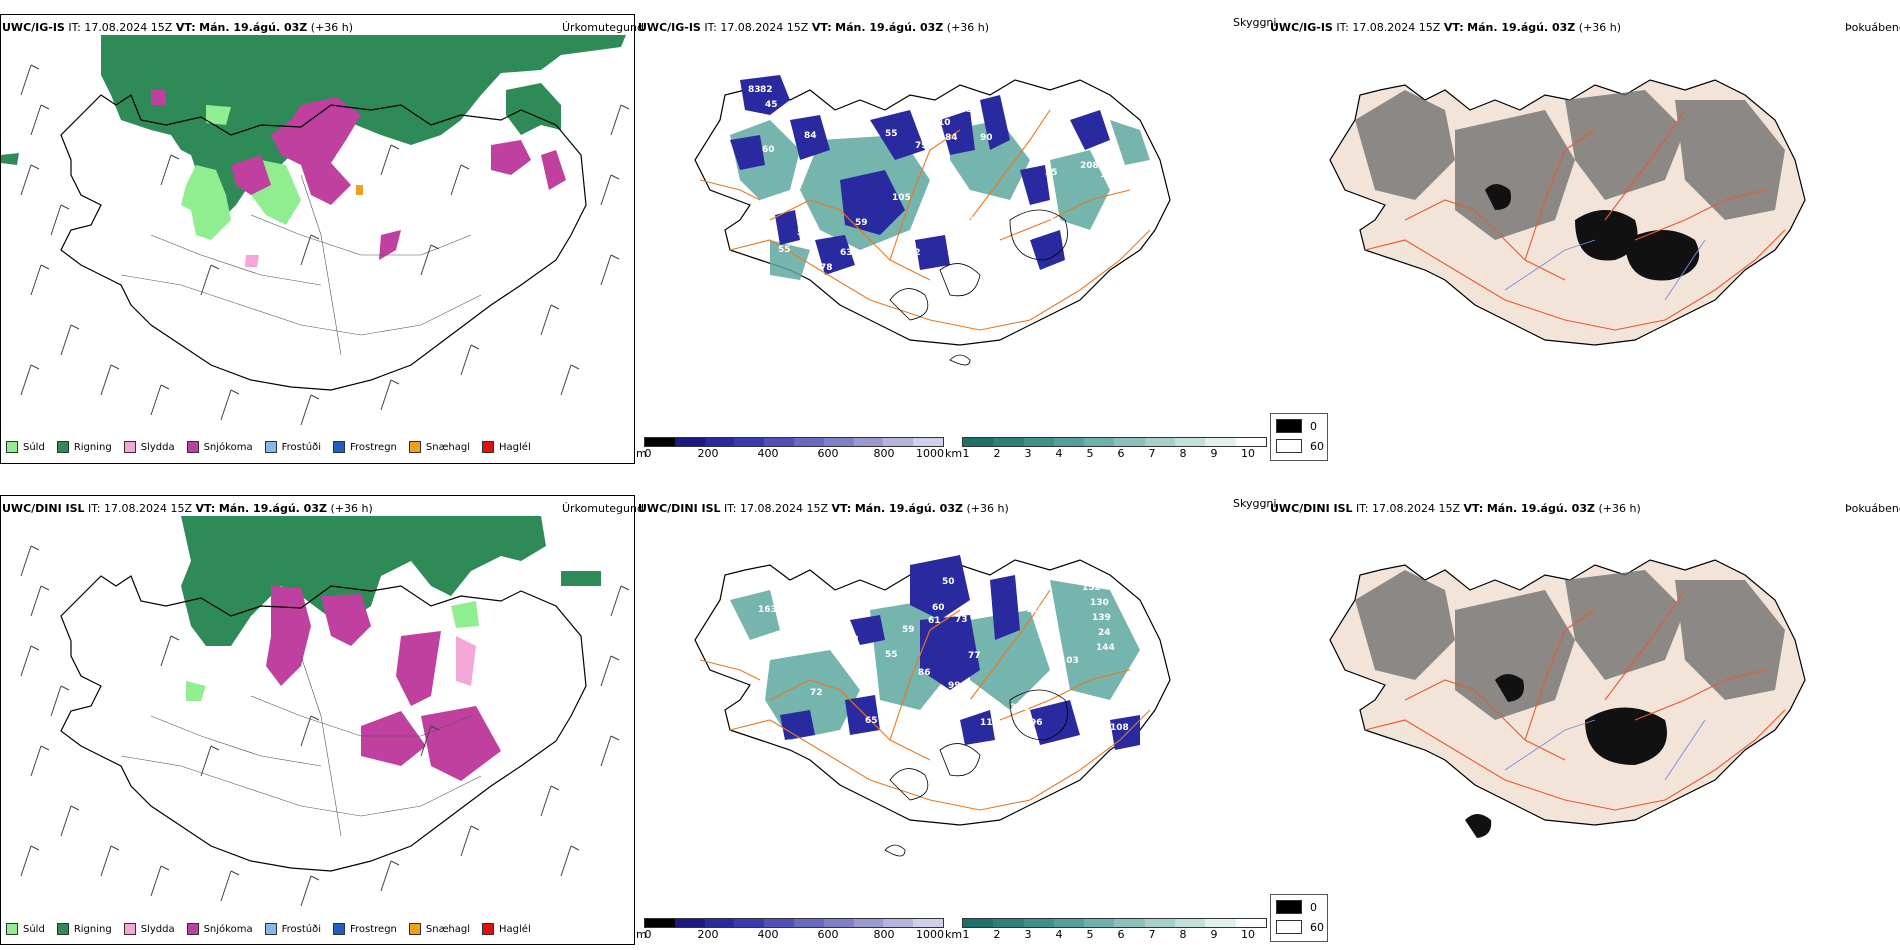 The width and height of the screenshot is (1900, 950). What do you see at coordinates (365, 447) in the screenshot?
I see `legend-item: Frostregn` at bounding box center [365, 447].